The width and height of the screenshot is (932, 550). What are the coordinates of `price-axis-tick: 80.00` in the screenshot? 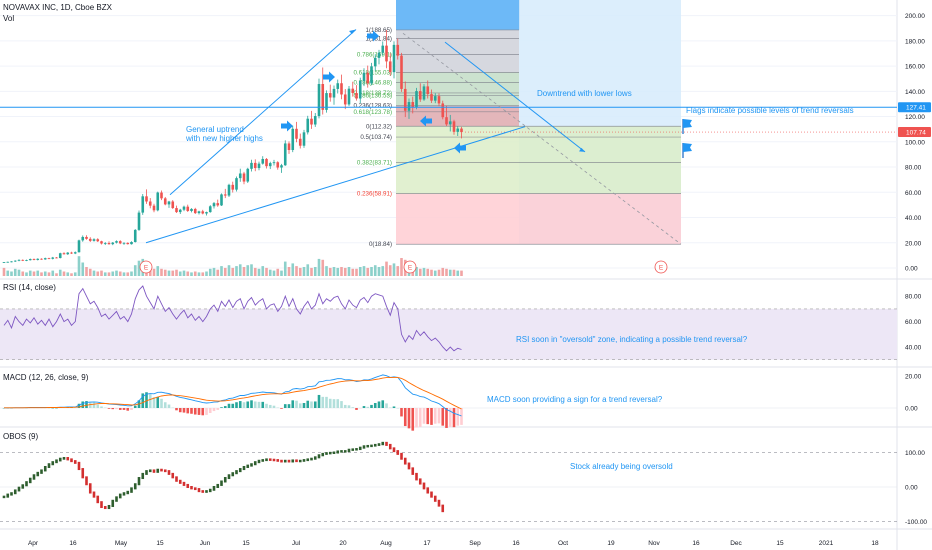 It's located at (913, 168).